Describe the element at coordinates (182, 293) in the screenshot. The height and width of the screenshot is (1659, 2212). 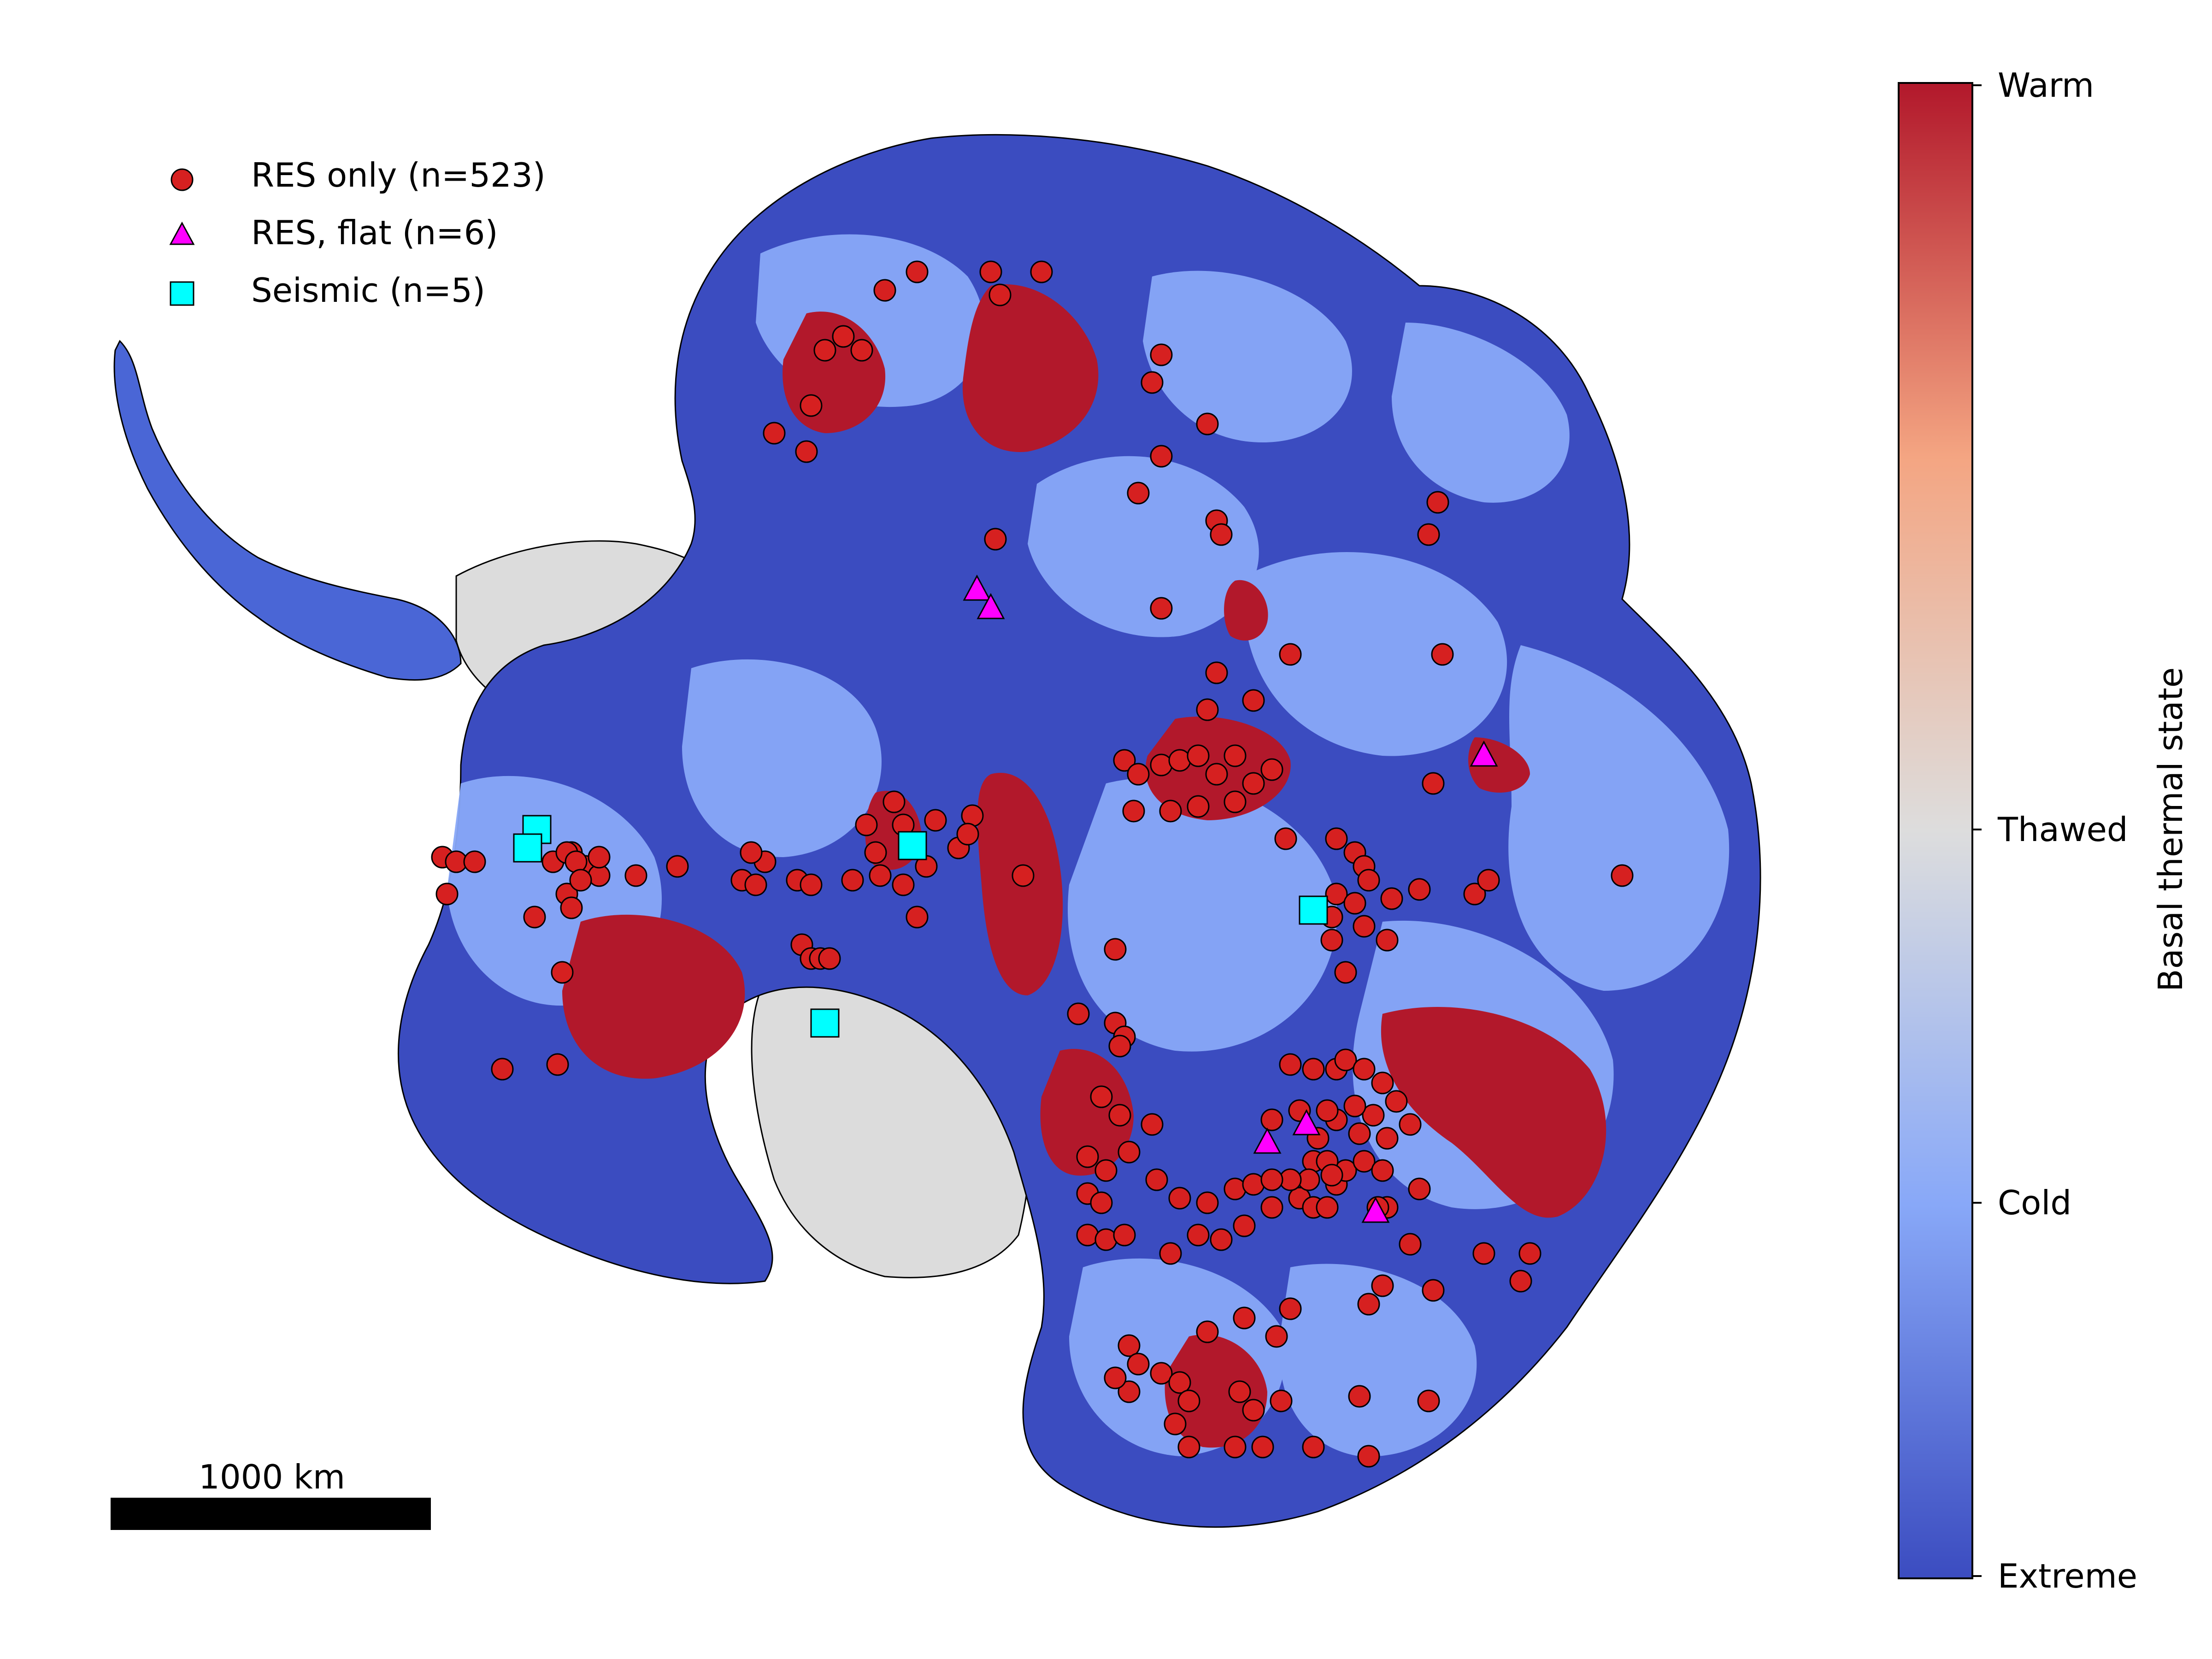
I see `legend-marker-seismic` at that location.